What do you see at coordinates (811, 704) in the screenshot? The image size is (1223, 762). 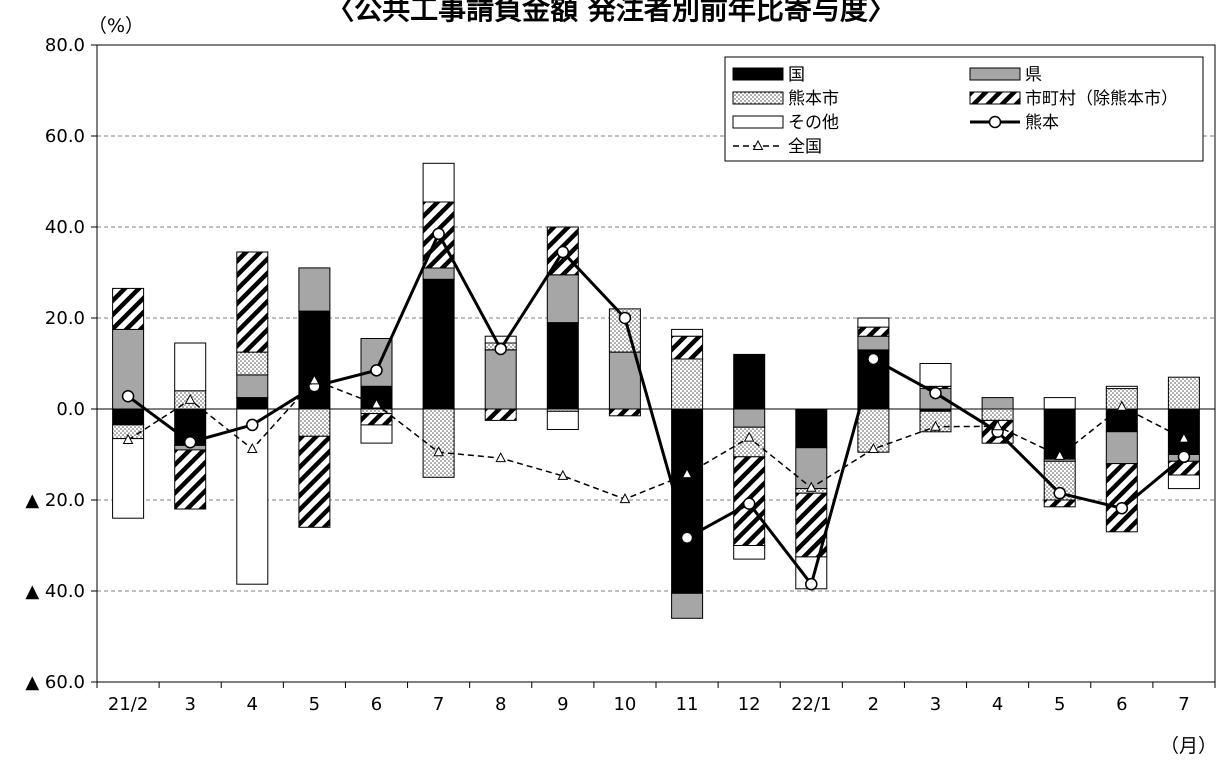 I see `x-tick-label: 22/1` at bounding box center [811, 704].